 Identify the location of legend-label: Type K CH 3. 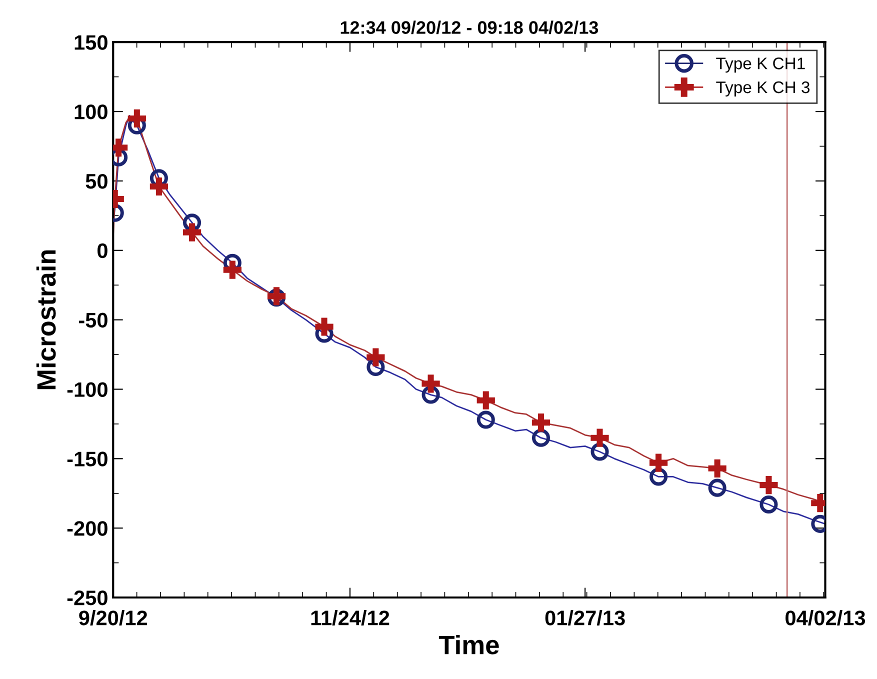
(763, 89).